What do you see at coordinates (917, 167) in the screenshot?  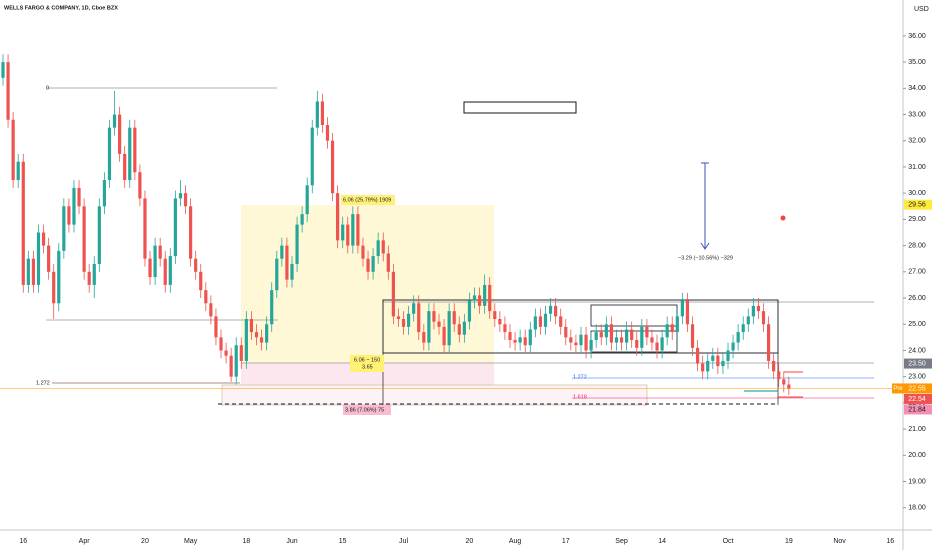 I see `y-tick-label: 31.00` at bounding box center [917, 167].